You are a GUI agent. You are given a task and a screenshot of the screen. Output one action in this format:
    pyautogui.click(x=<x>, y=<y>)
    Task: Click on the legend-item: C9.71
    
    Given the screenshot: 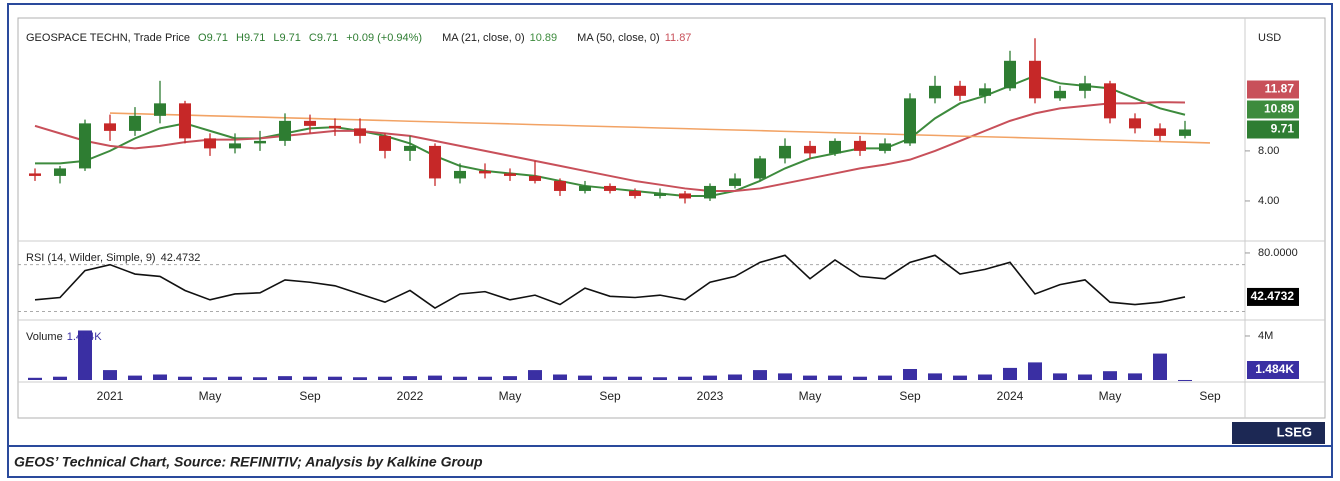 What is the action you would take?
    pyautogui.click(x=323, y=38)
    